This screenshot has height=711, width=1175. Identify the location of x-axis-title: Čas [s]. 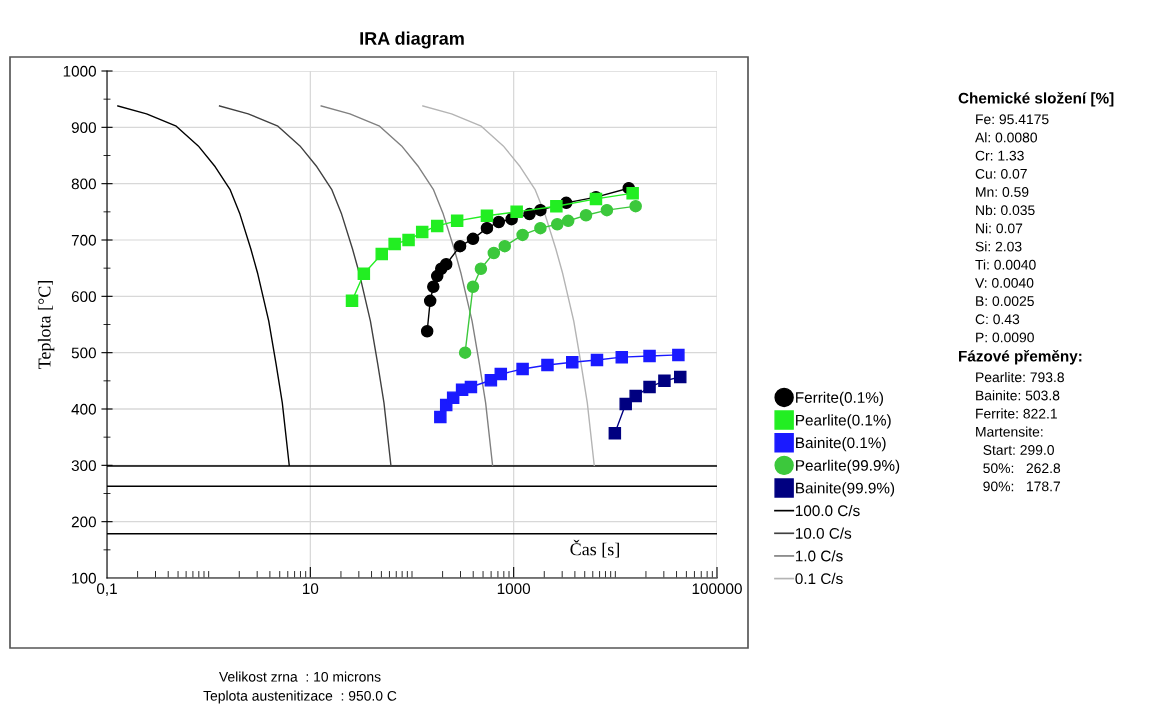
(594, 548).